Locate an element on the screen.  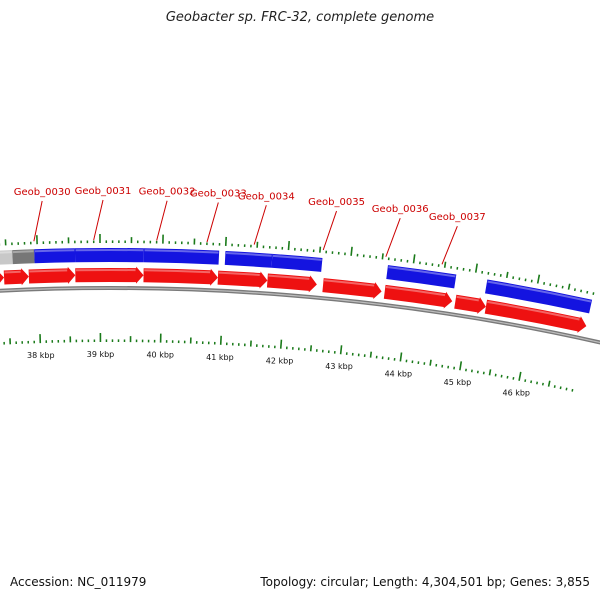
gene-label: Geob_0033 is located at coordinates (218, 194).